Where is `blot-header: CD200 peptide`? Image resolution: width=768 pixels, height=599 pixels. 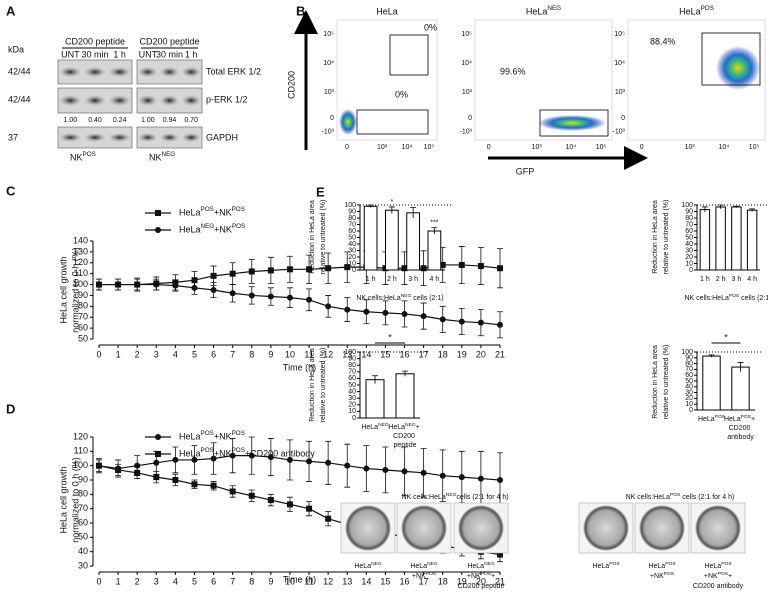
blot-header: CD200 peptide is located at coordinates (95, 41).